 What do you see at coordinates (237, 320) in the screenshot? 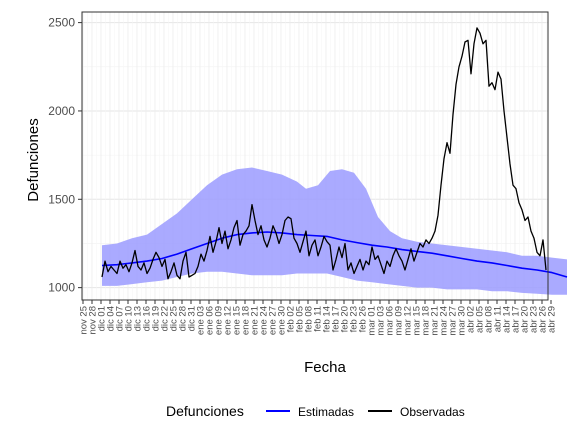
I see `x-tick-label: ene 15` at bounding box center [237, 320].